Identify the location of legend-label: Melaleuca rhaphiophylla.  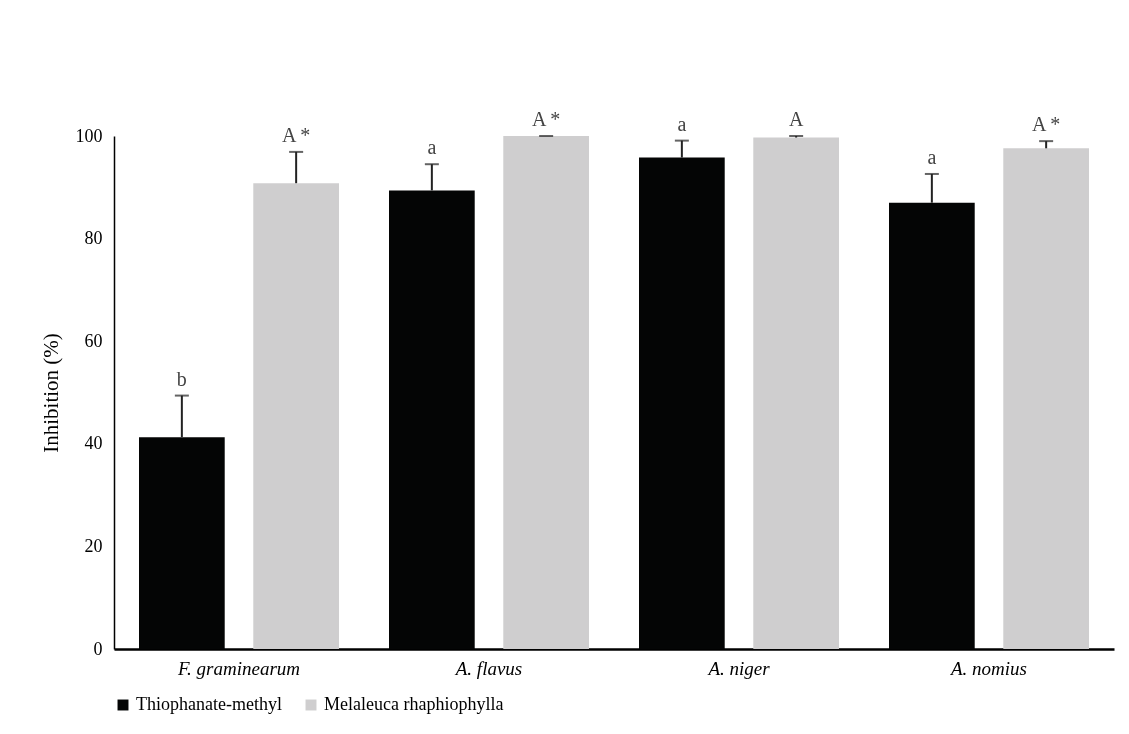
(414, 704).